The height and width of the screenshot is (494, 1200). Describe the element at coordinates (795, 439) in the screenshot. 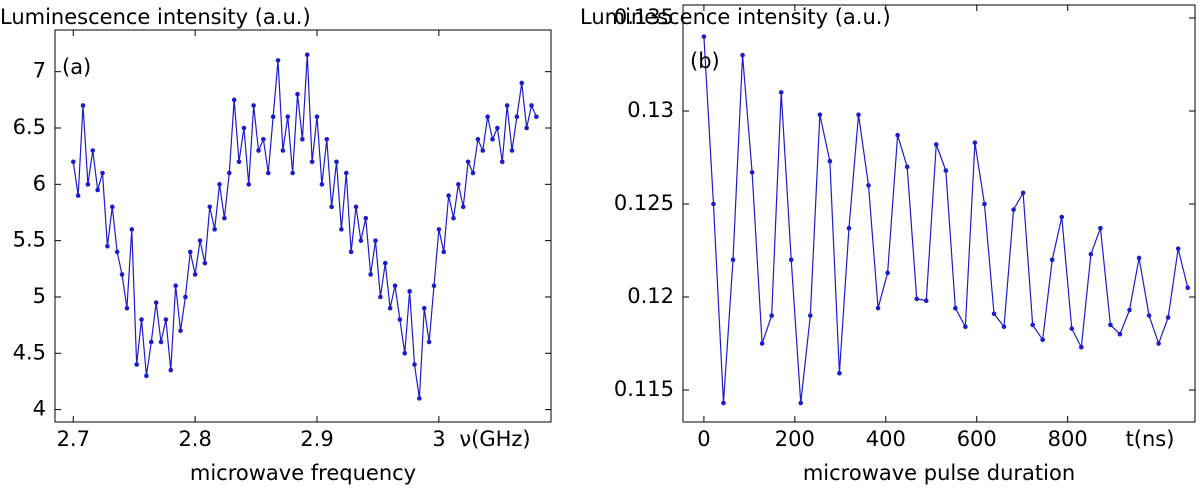

I see `x-tick-label: 200` at that location.